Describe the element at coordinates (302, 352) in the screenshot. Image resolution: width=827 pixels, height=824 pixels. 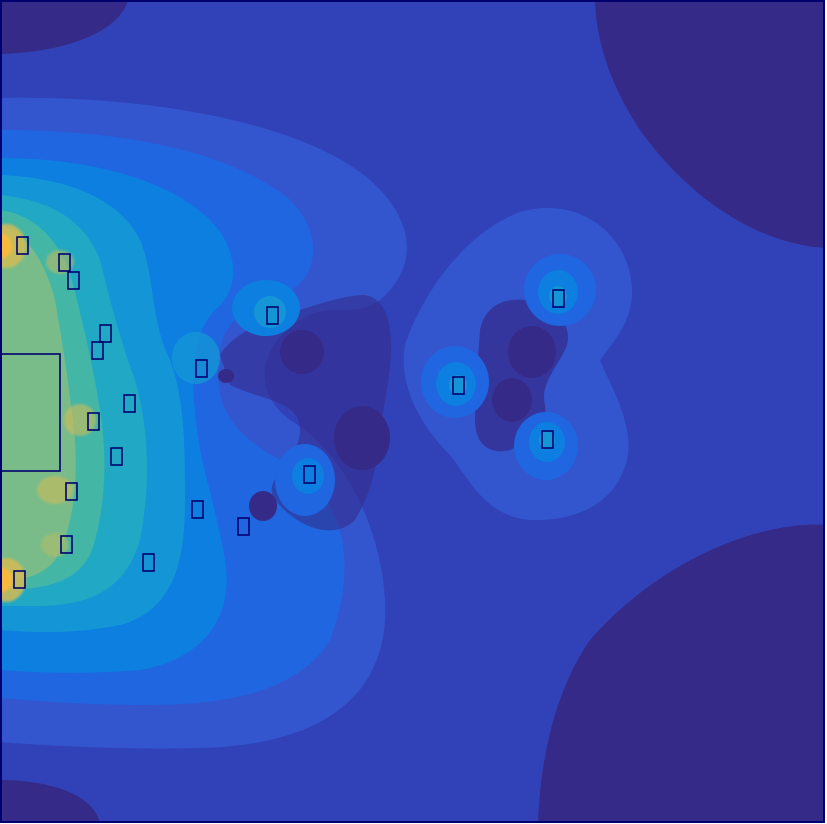
I see `low-pocket-a` at that location.